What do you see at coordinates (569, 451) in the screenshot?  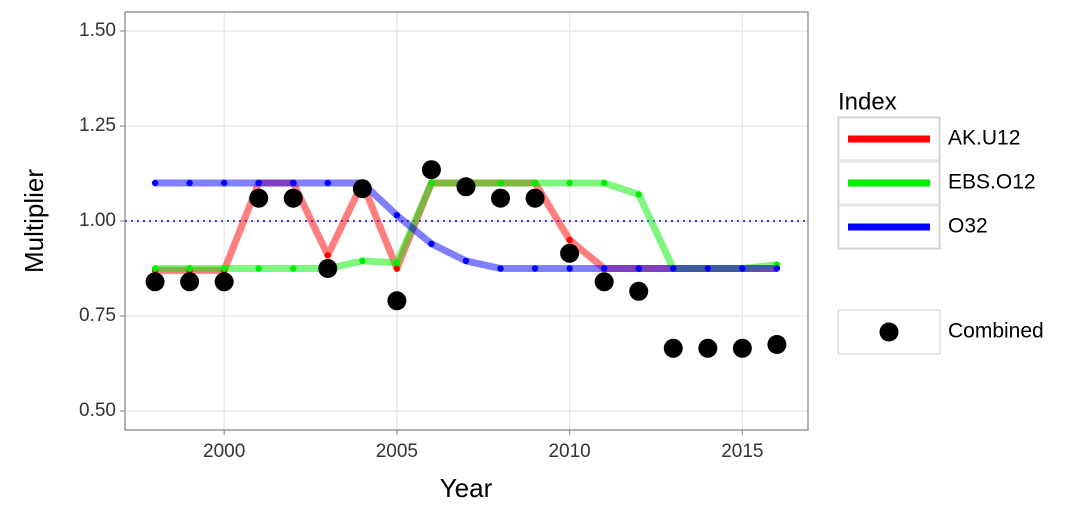 I see `x-tick-label: 2010` at bounding box center [569, 451].